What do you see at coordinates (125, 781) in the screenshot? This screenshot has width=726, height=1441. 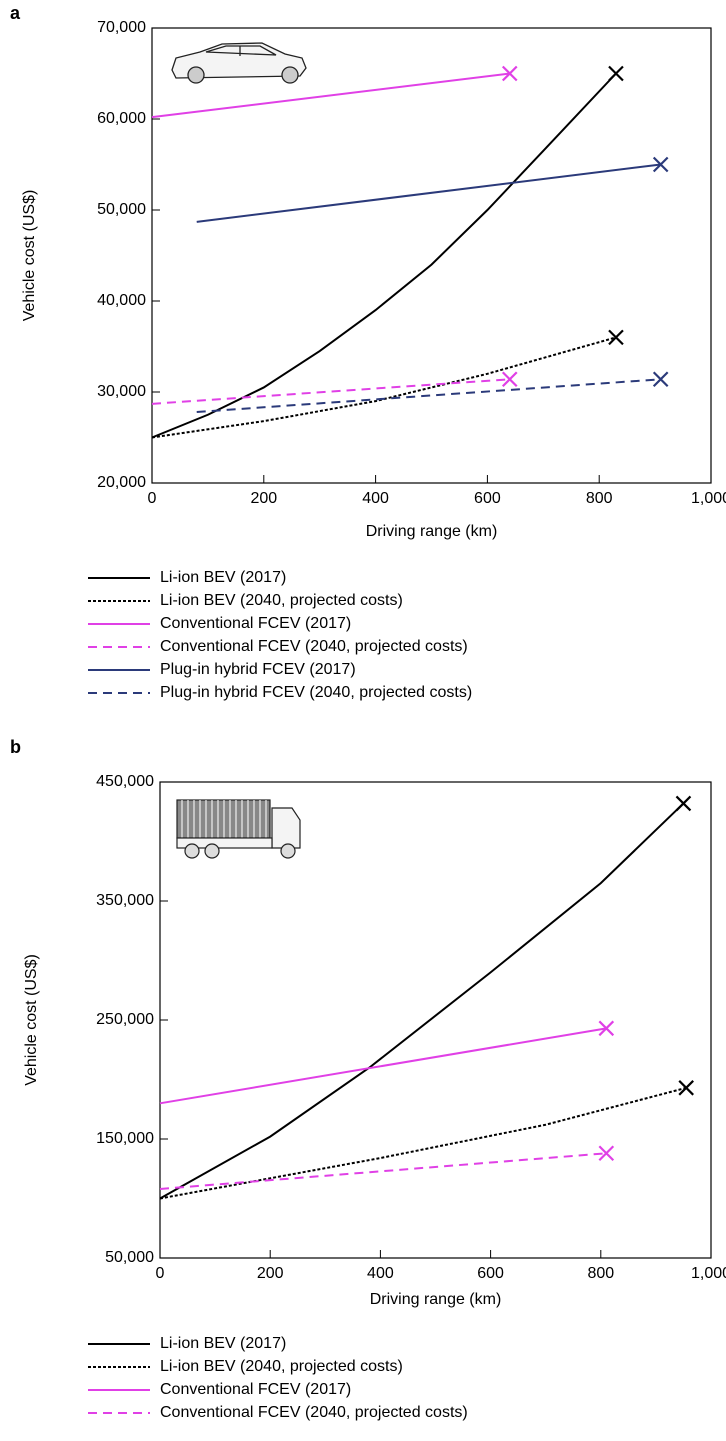 I see `y-tick-label: 450,000` at bounding box center [125, 781].